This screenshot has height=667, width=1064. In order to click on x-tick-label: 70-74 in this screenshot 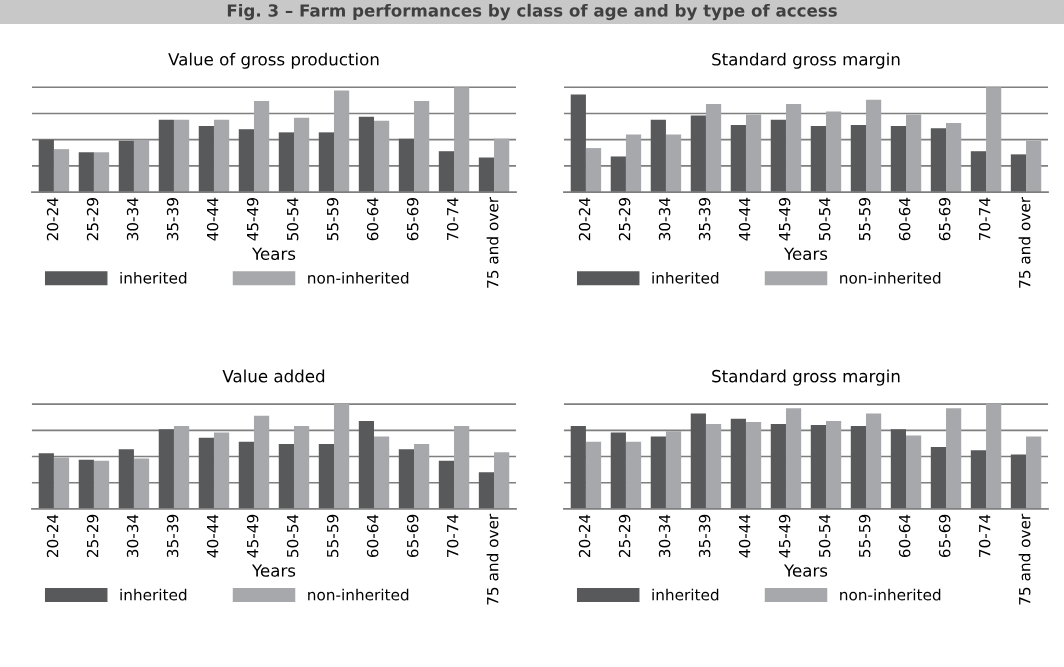, I will do `click(984, 535)`.